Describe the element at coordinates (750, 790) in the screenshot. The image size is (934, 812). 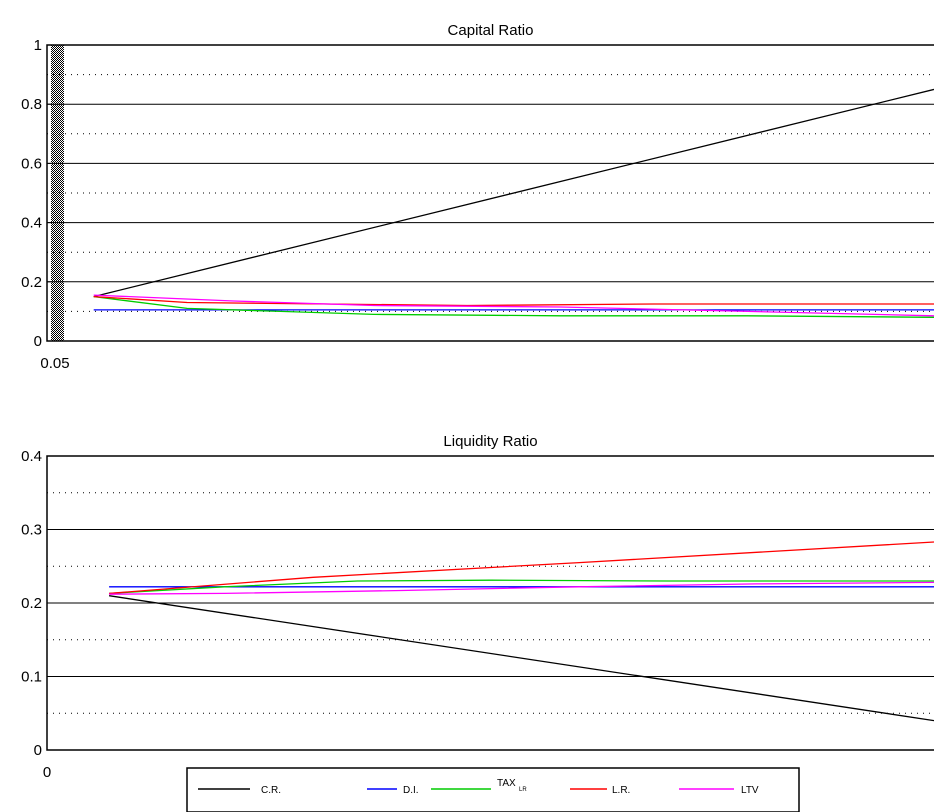
I see `legend-label: LTV` at that location.